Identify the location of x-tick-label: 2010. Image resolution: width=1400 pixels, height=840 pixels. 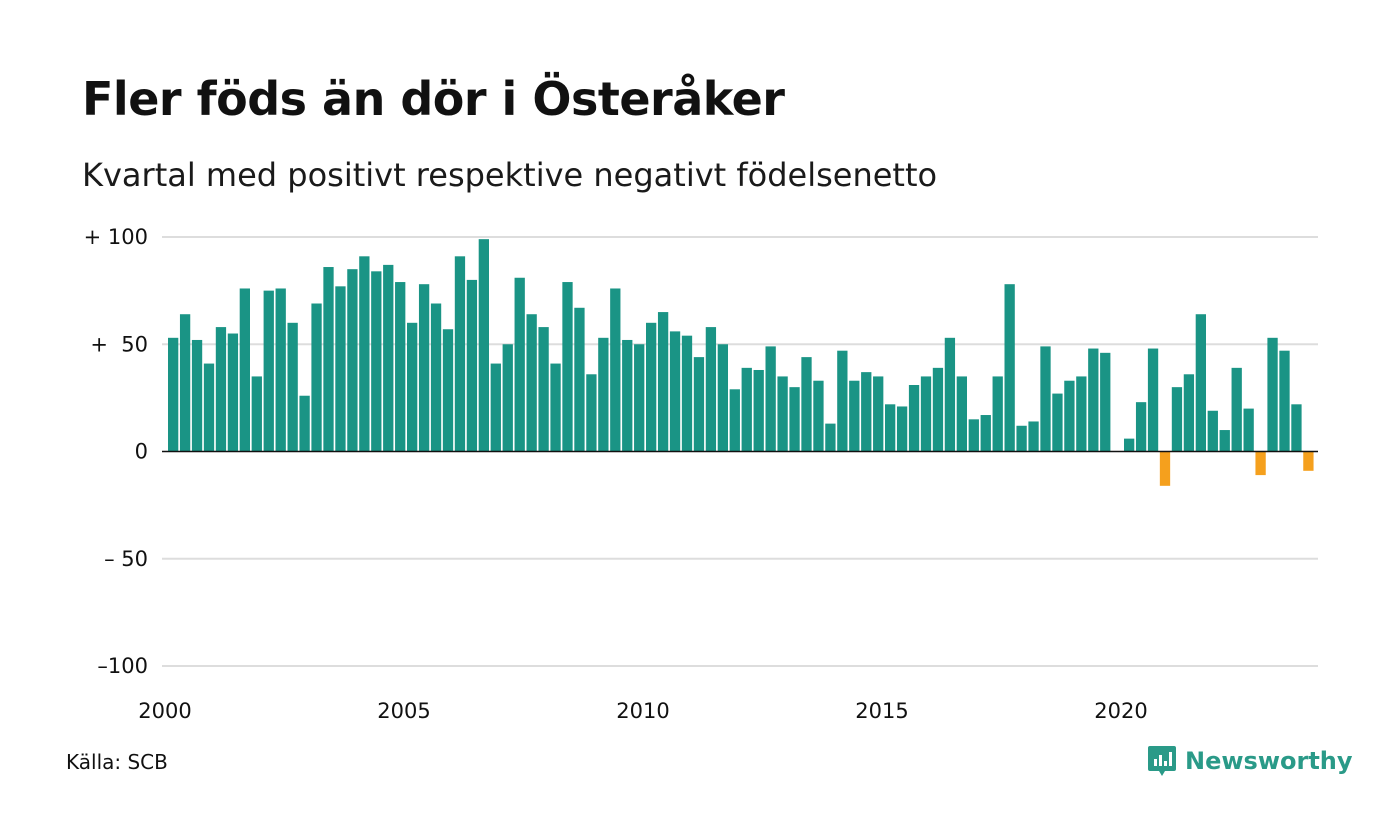
(642, 711).